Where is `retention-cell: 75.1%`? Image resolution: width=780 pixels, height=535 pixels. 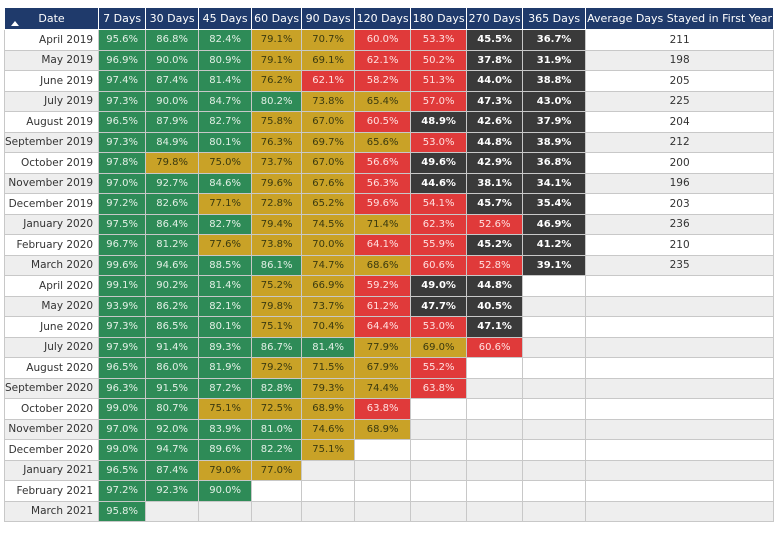
retention-cell: 75.1% is located at coordinates (225, 409).